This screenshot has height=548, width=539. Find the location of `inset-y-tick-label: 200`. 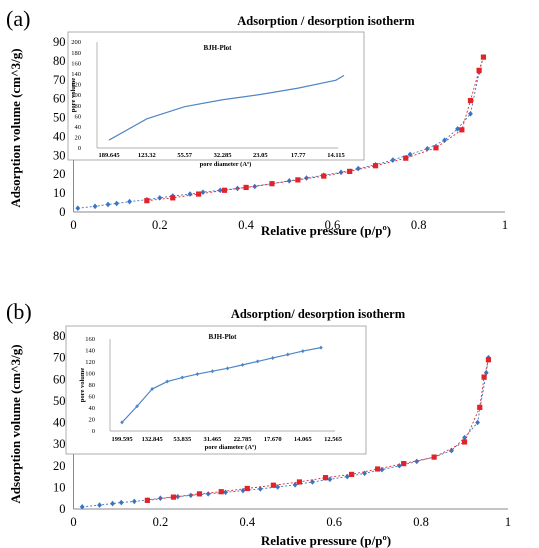

inset-y-tick-label: 200 is located at coordinates (76, 42).